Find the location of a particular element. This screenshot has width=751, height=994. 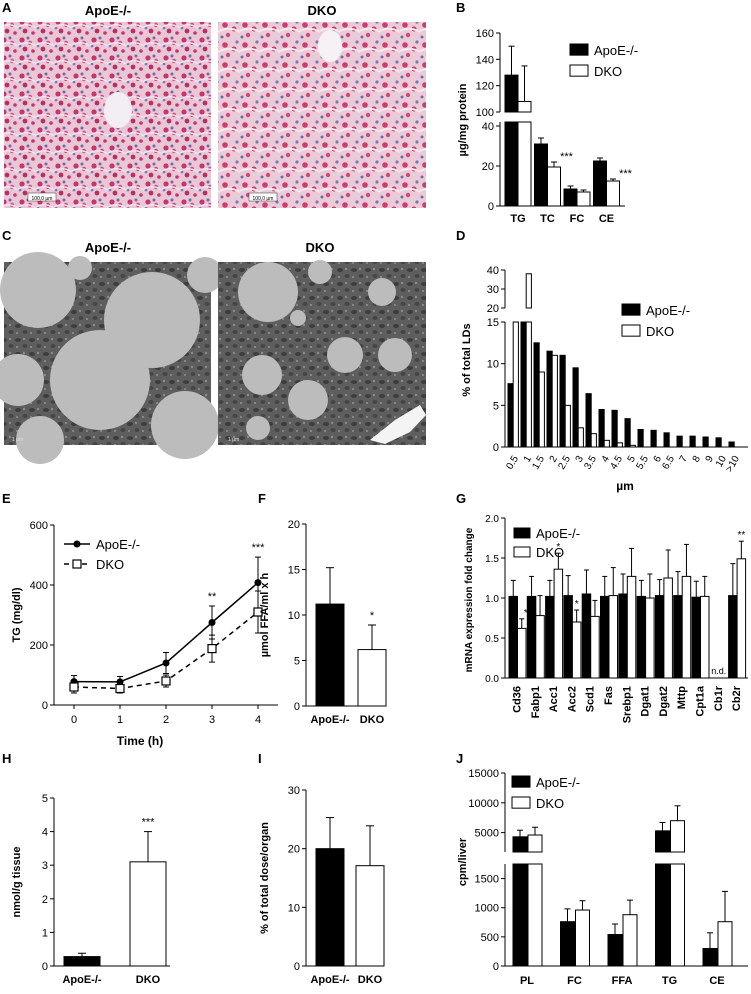

b-y-axis-label: µg/mg protein is located at coordinates (463, 119).